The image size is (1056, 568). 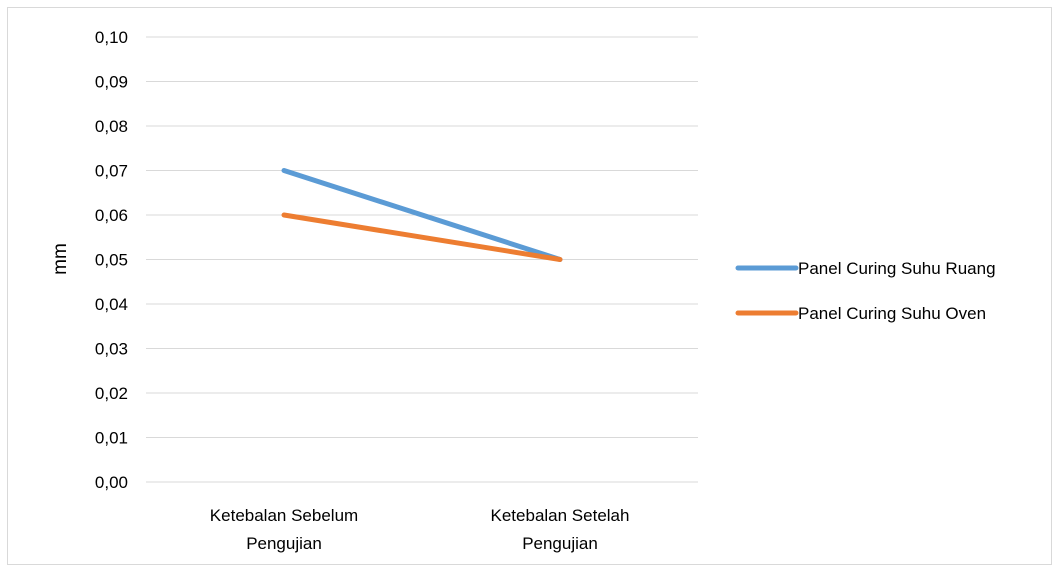 What do you see at coordinates (111, 126) in the screenshot?
I see `y-tick-label: 0,08` at bounding box center [111, 126].